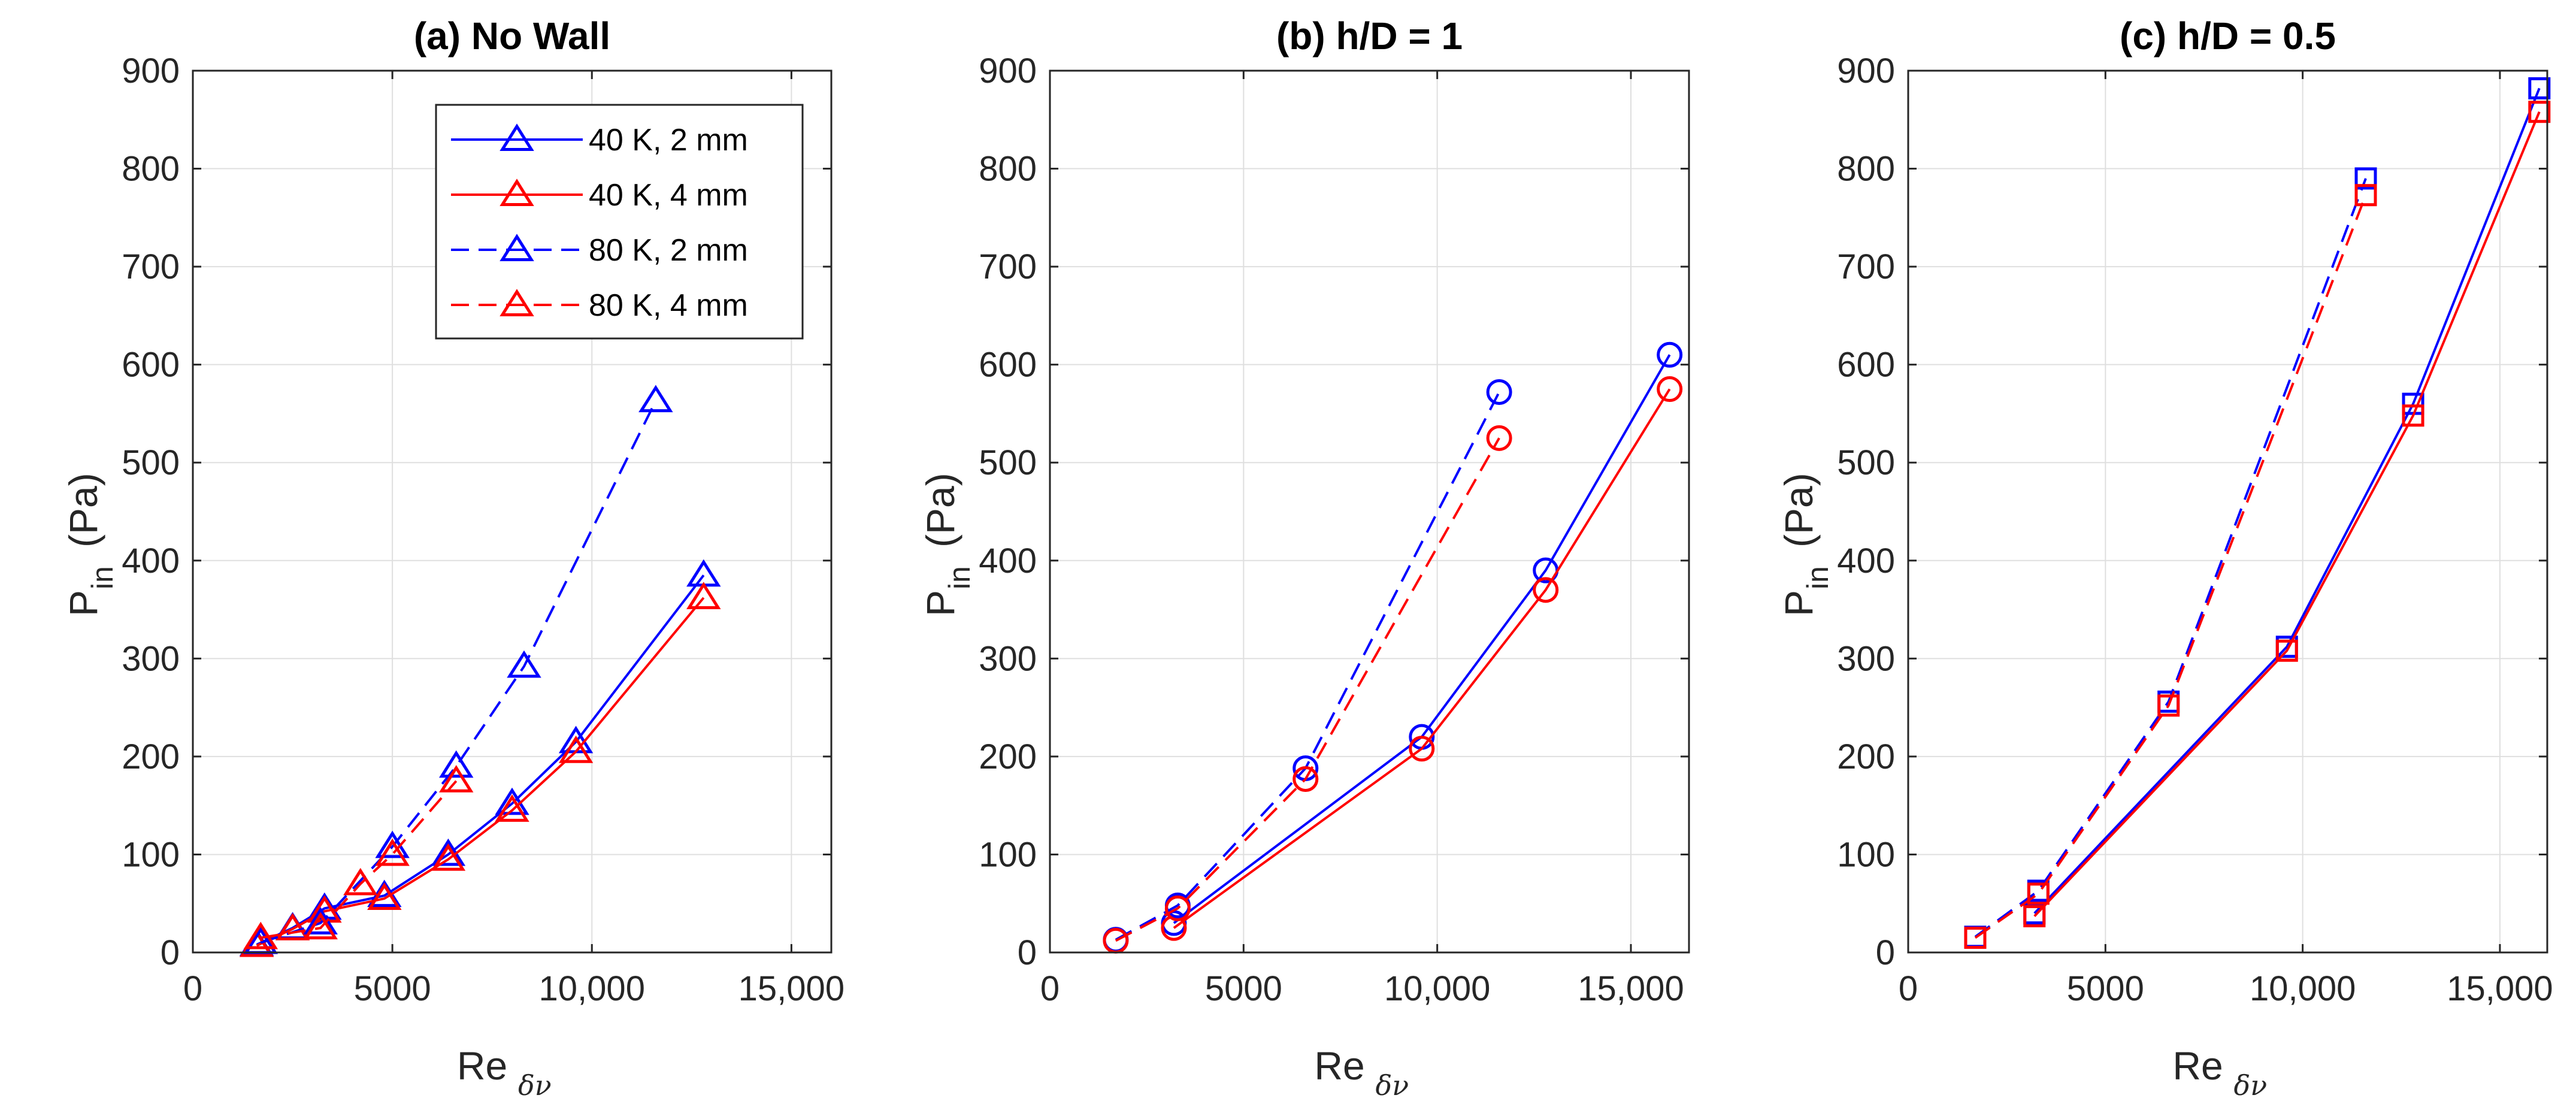  I want to click on chart-title: (c) h/D = 0.5, so click(2228, 36).